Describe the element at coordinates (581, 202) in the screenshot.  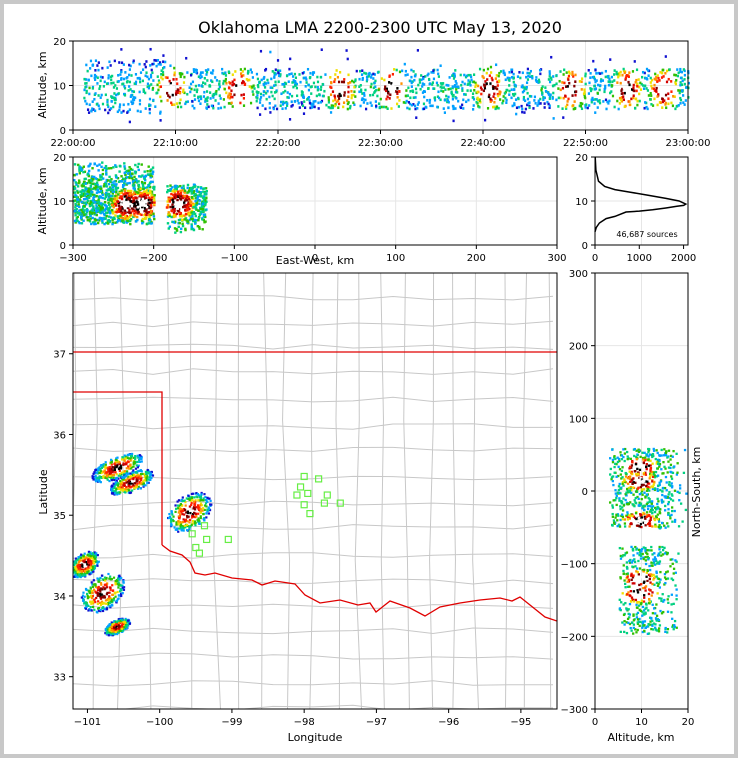
I see `y-tick-label: 10` at that location.